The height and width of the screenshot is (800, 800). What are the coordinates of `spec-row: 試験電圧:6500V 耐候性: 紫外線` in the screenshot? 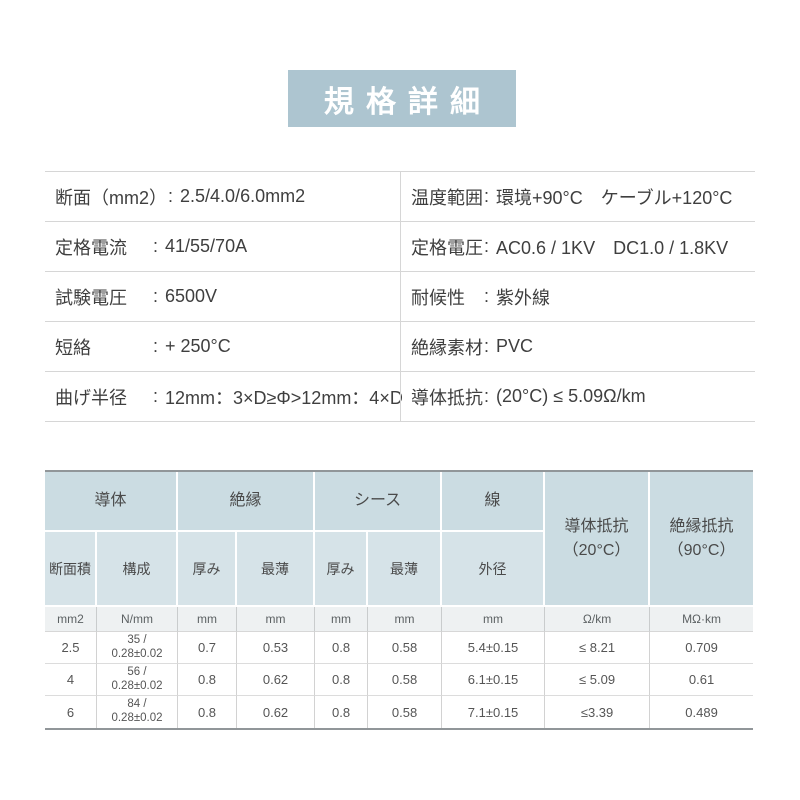 It's located at (400, 297).